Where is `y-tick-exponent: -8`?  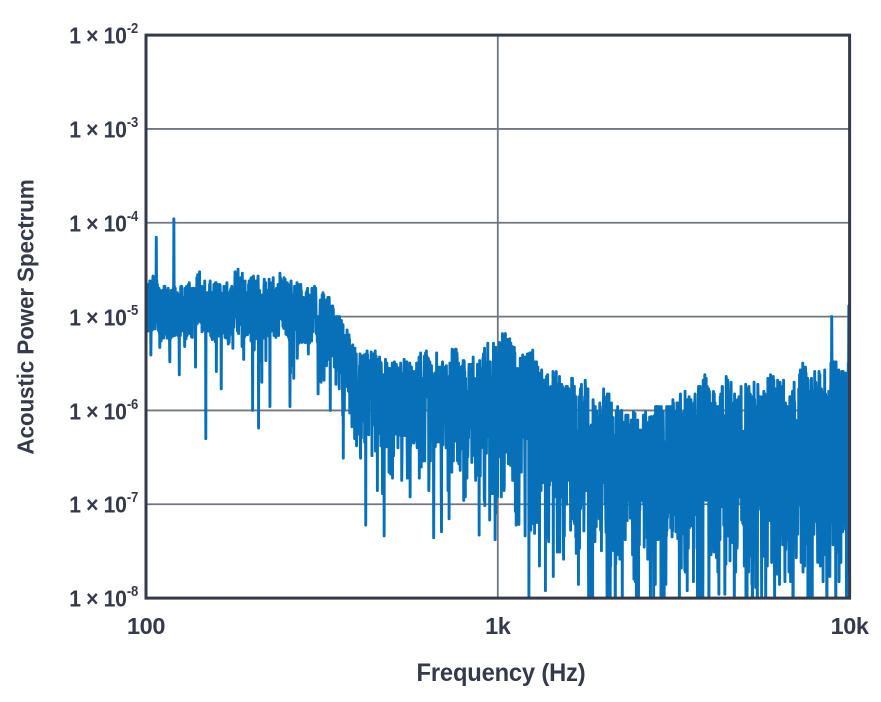
y-tick-exponent: -8 is located at coordinates (132, 592).